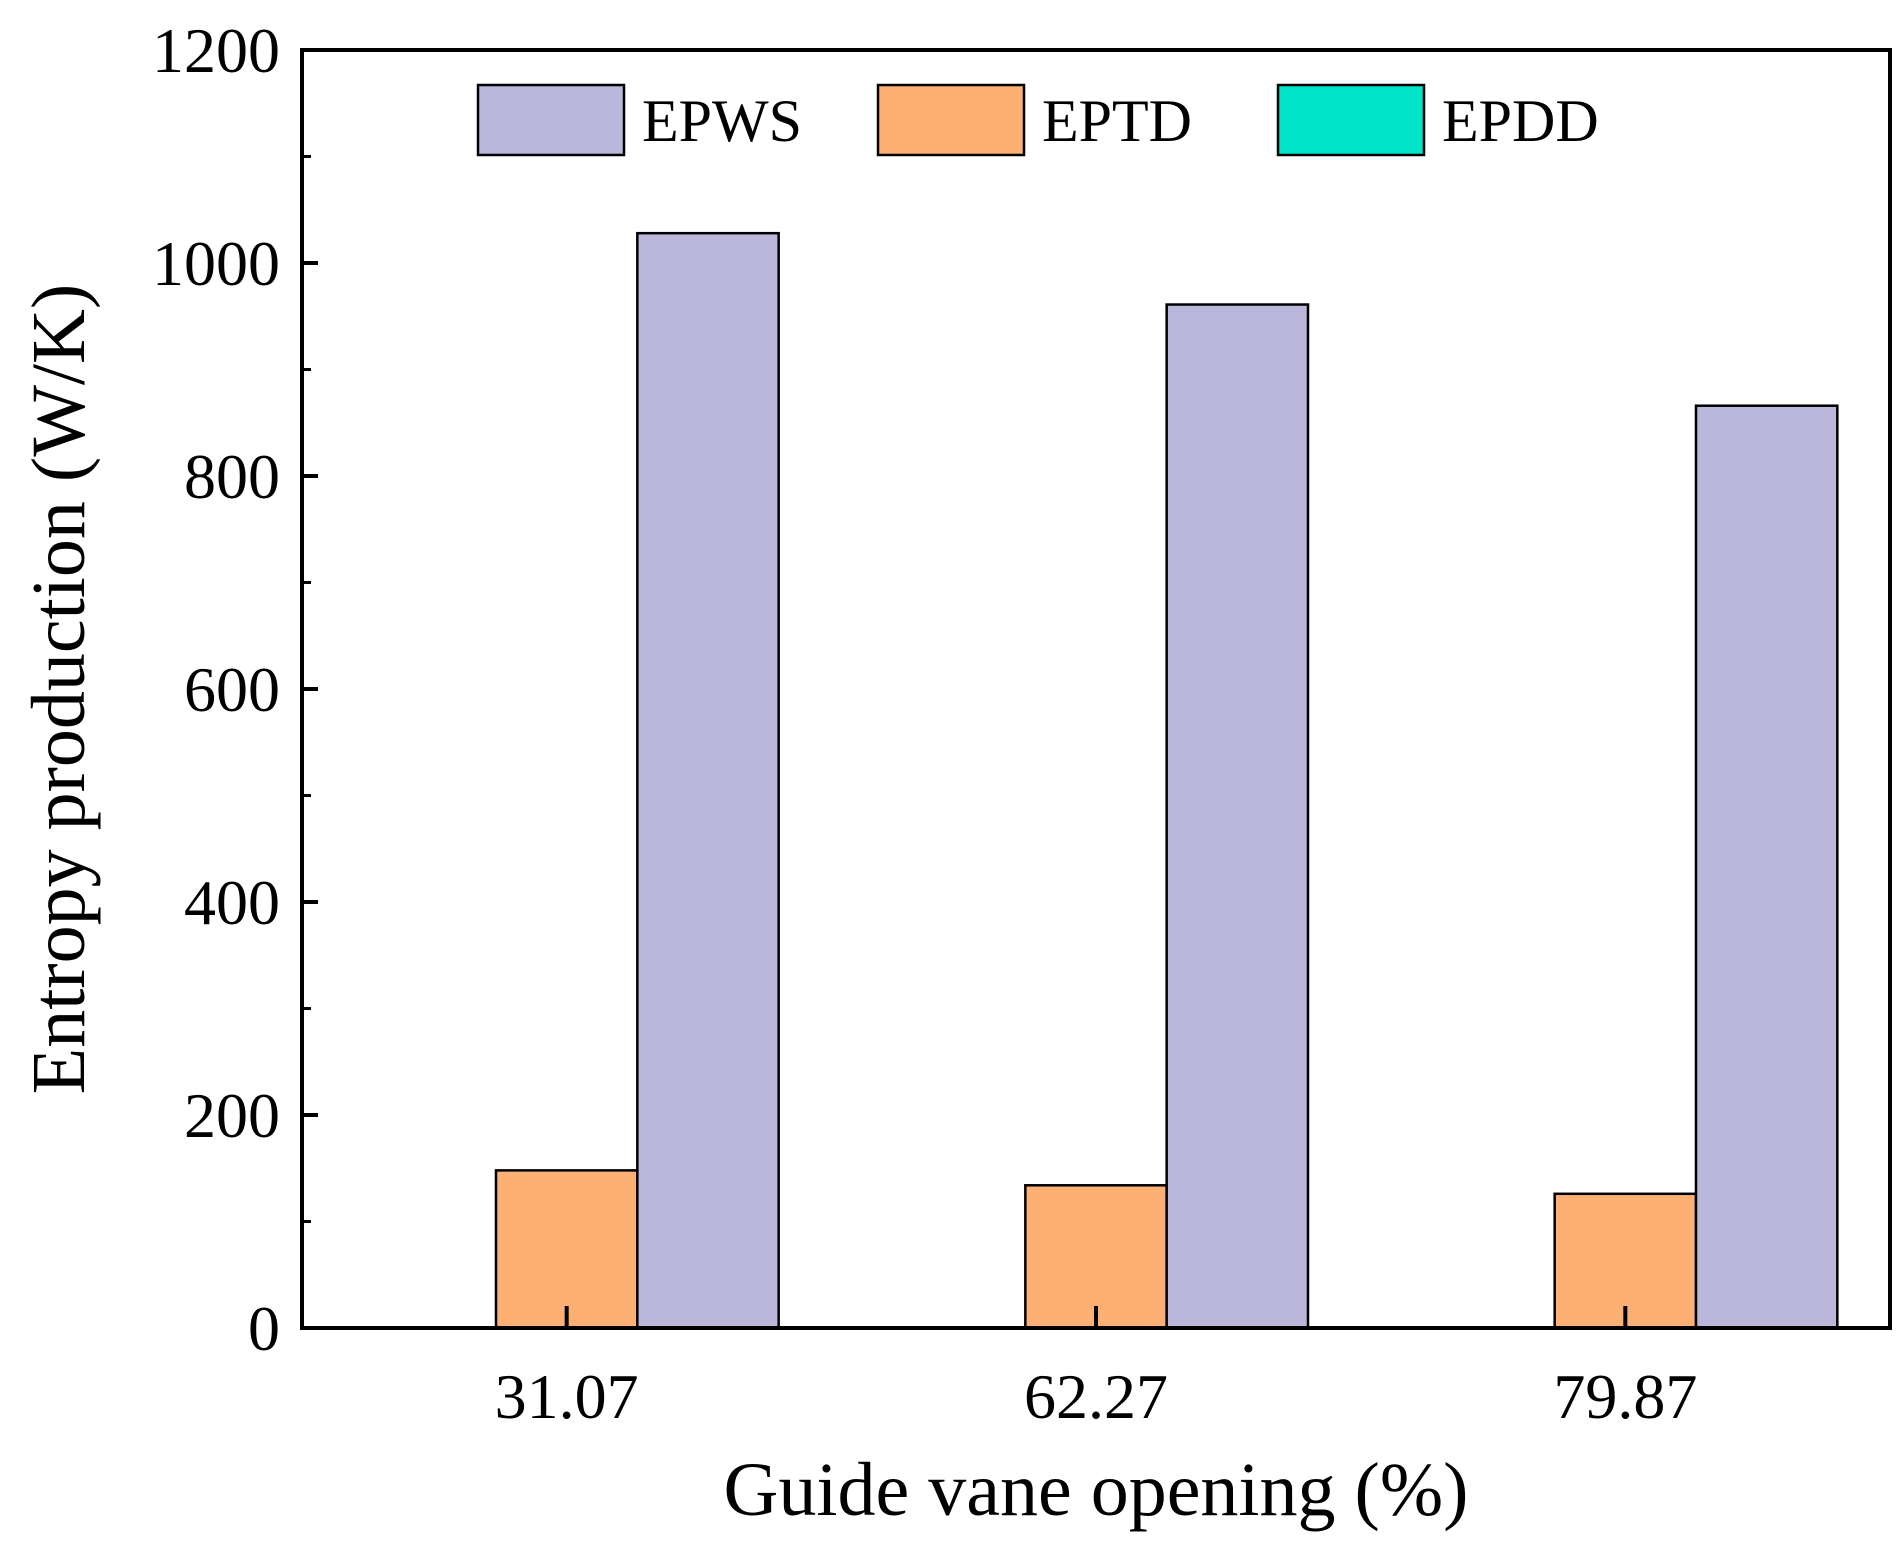 The height and width of the screenshot is (1545, 1904). I want to click on legend-swatch-eptd, so click(951, 120).